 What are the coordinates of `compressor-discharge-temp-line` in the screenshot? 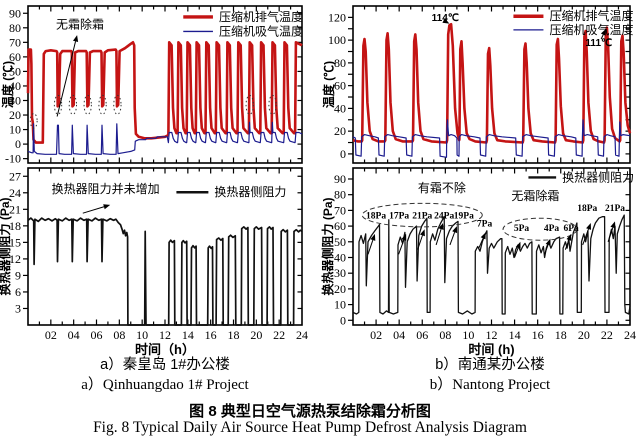 It's located at (164, 92).